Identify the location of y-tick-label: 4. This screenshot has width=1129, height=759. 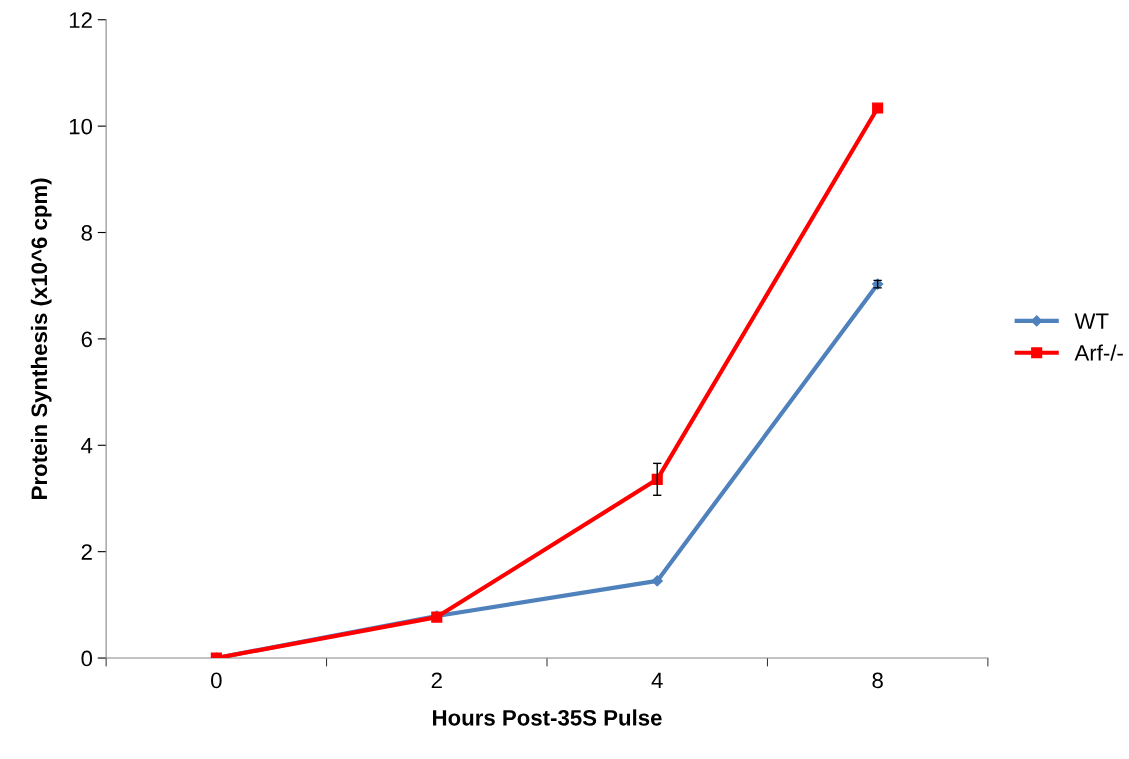
(87, 446).